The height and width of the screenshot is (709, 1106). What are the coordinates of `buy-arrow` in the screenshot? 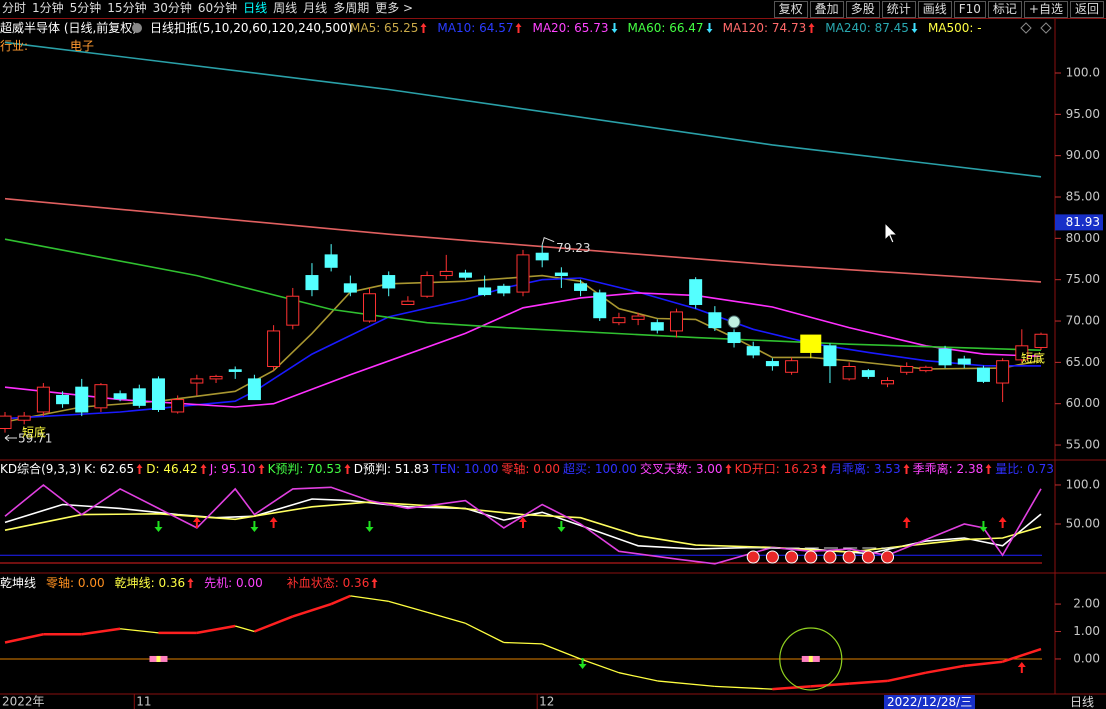 It's located at (906, 522).